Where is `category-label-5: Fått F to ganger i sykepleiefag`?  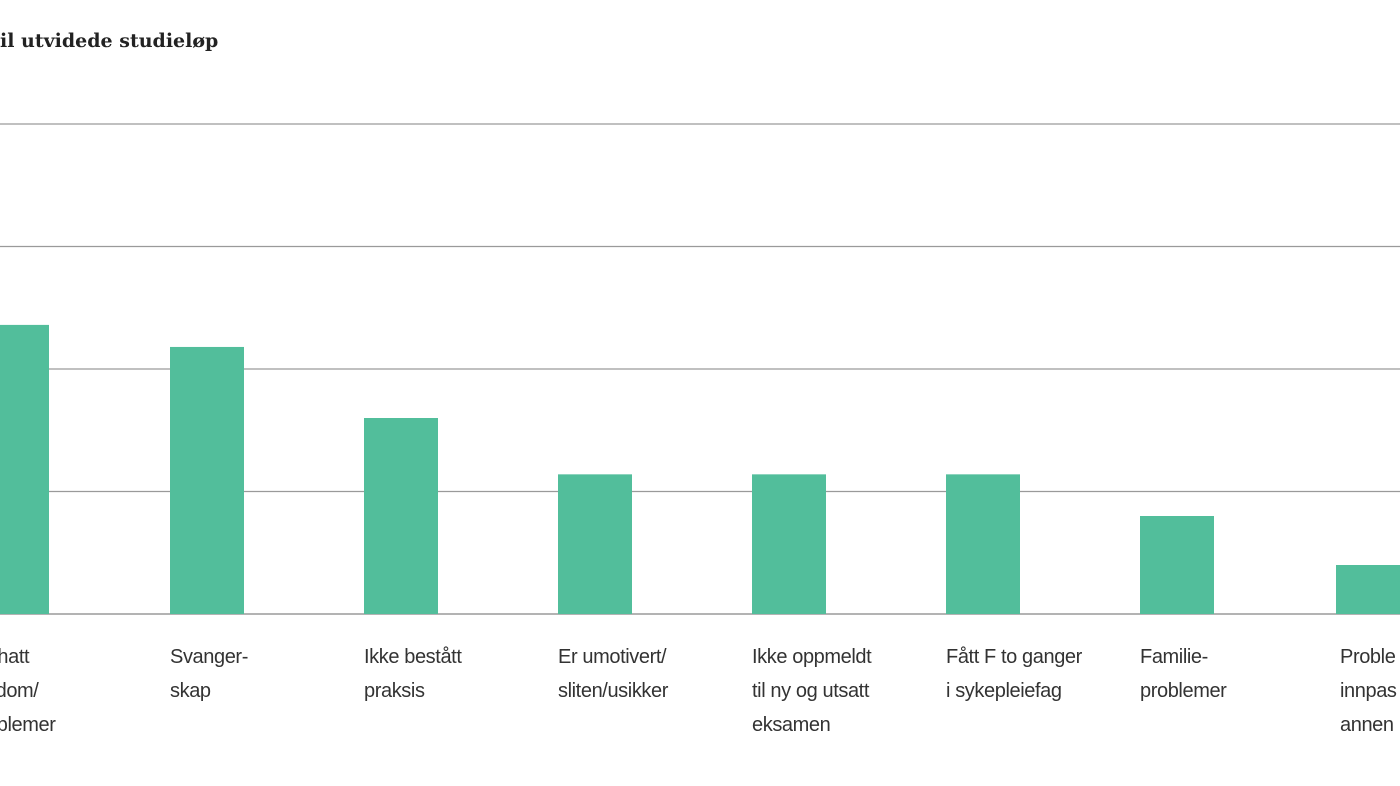
category-label-5: Fått F to ganger i sykepleiefag is located at coordinates (1014, 674).